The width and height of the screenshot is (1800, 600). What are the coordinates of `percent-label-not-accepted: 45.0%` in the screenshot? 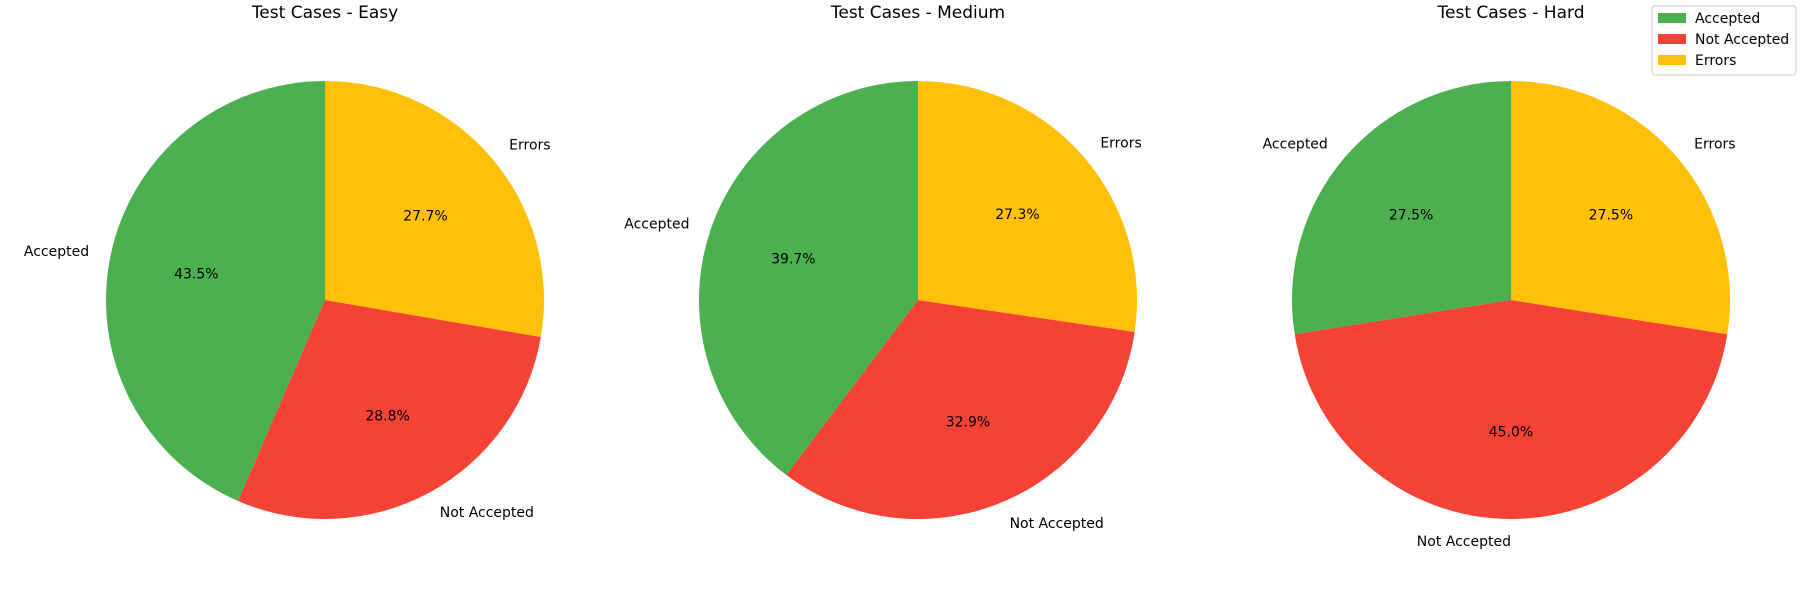 It's located at (1511, 432).